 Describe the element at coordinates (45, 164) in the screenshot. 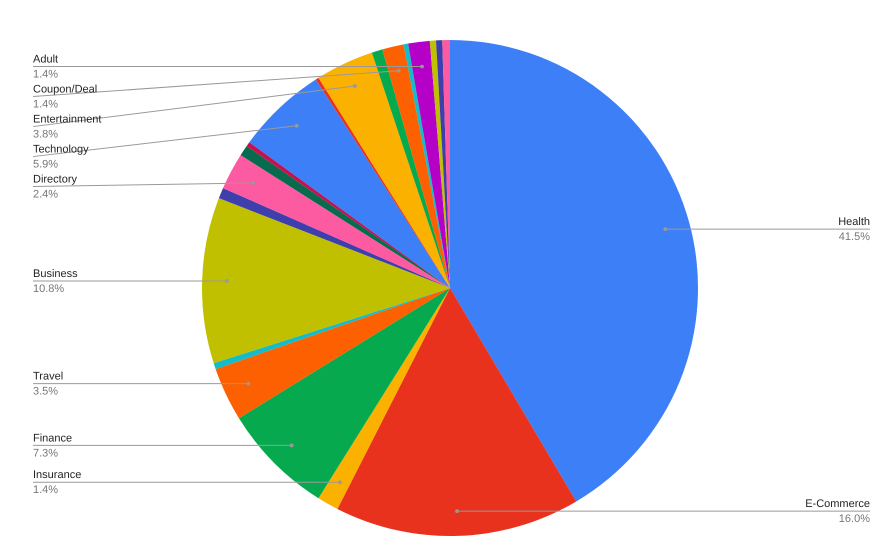

I see `data-label: 5.9%` at that location.